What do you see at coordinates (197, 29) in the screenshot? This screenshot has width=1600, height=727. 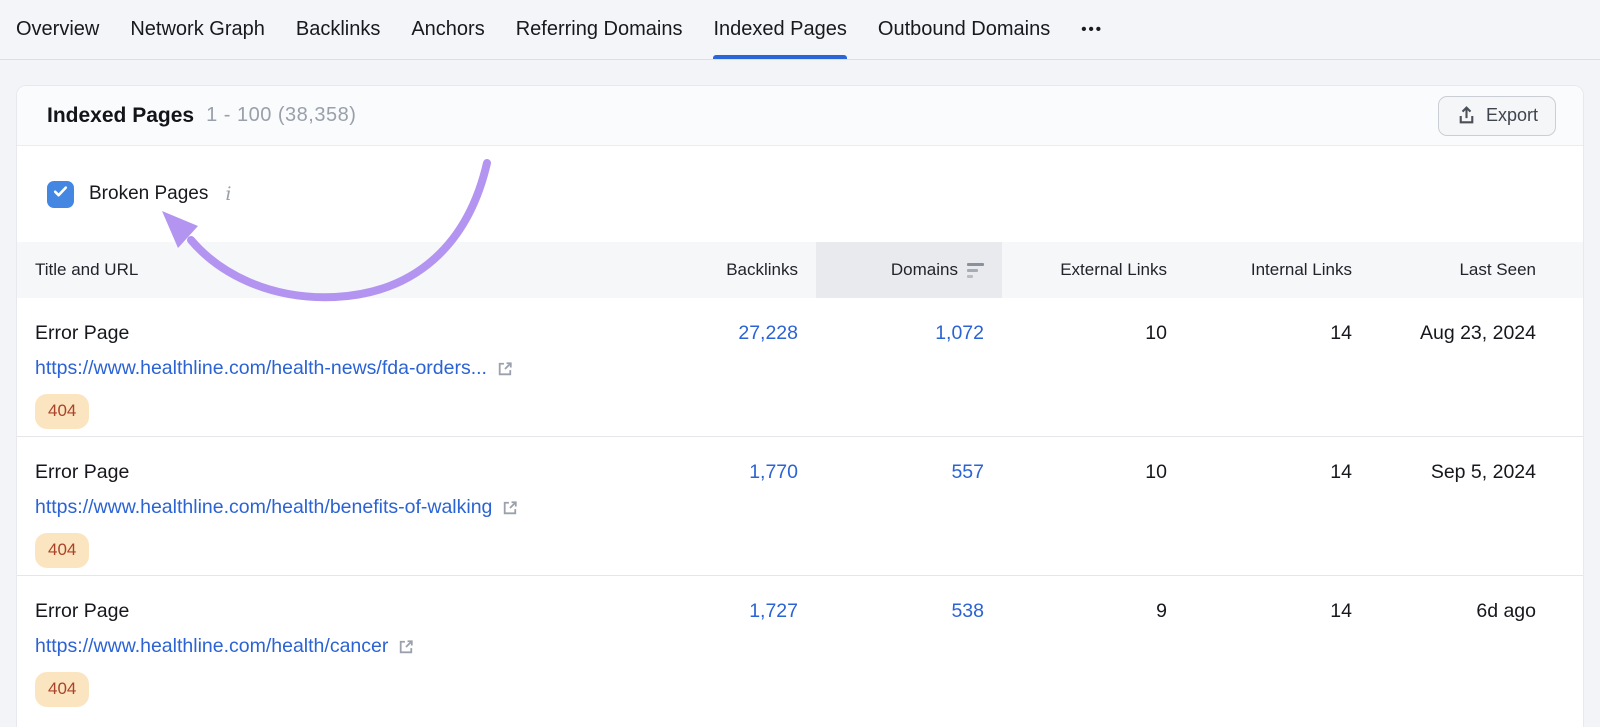 I see `tab-network-graph: Network Graph` at bounding box center [197, 29].